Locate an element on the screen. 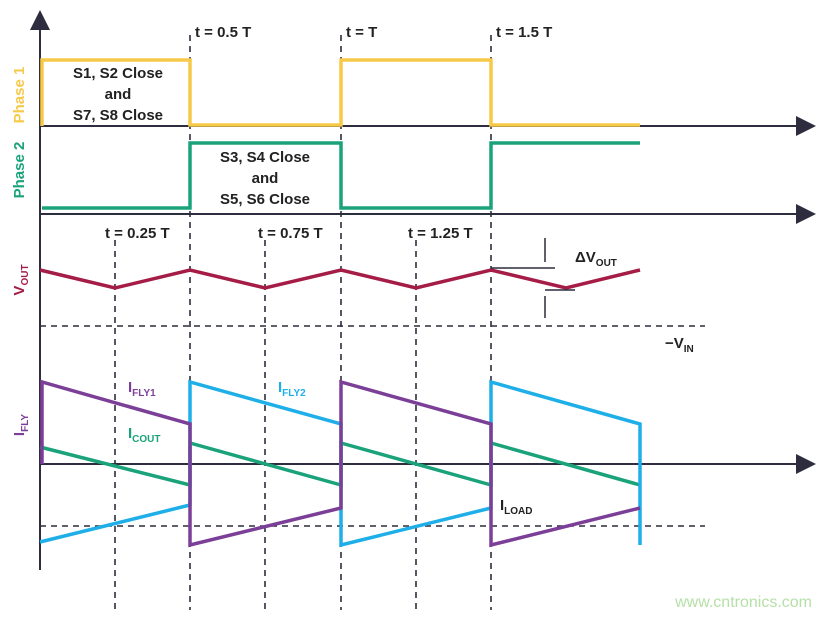 This screenshot has height=617, width=831. switch-text: S7, S8 Close is located at coordinates (118, 115).